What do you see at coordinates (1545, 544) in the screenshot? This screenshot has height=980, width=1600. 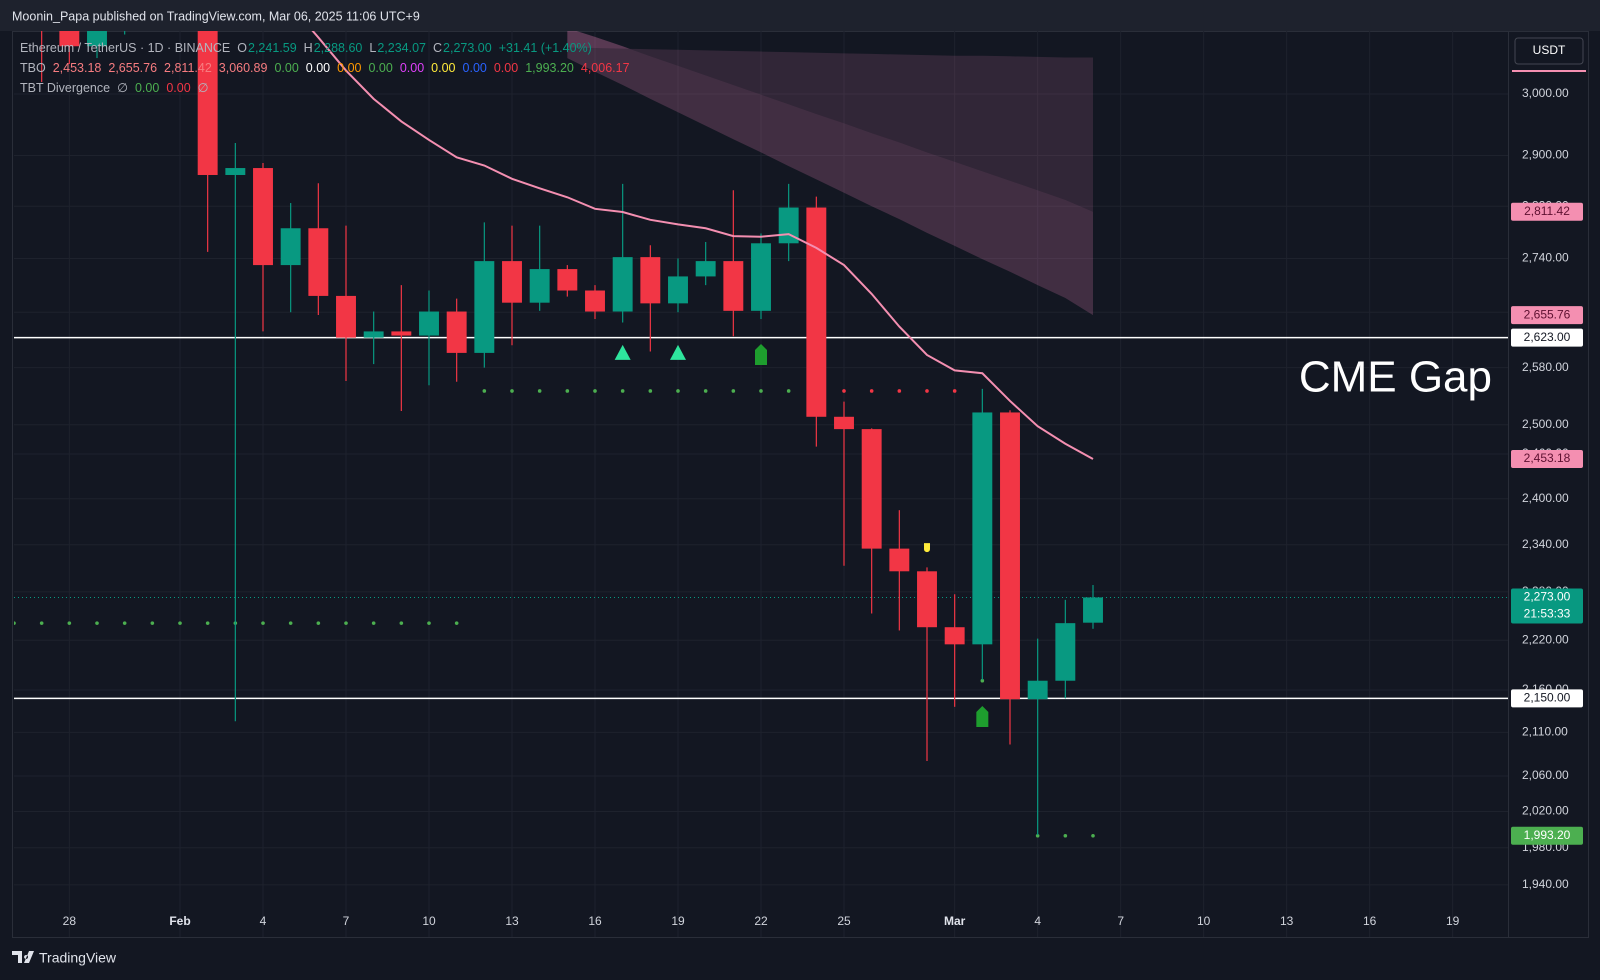 I see `y-tick-label: 2,340.00` at bounding box center [1545, 544].